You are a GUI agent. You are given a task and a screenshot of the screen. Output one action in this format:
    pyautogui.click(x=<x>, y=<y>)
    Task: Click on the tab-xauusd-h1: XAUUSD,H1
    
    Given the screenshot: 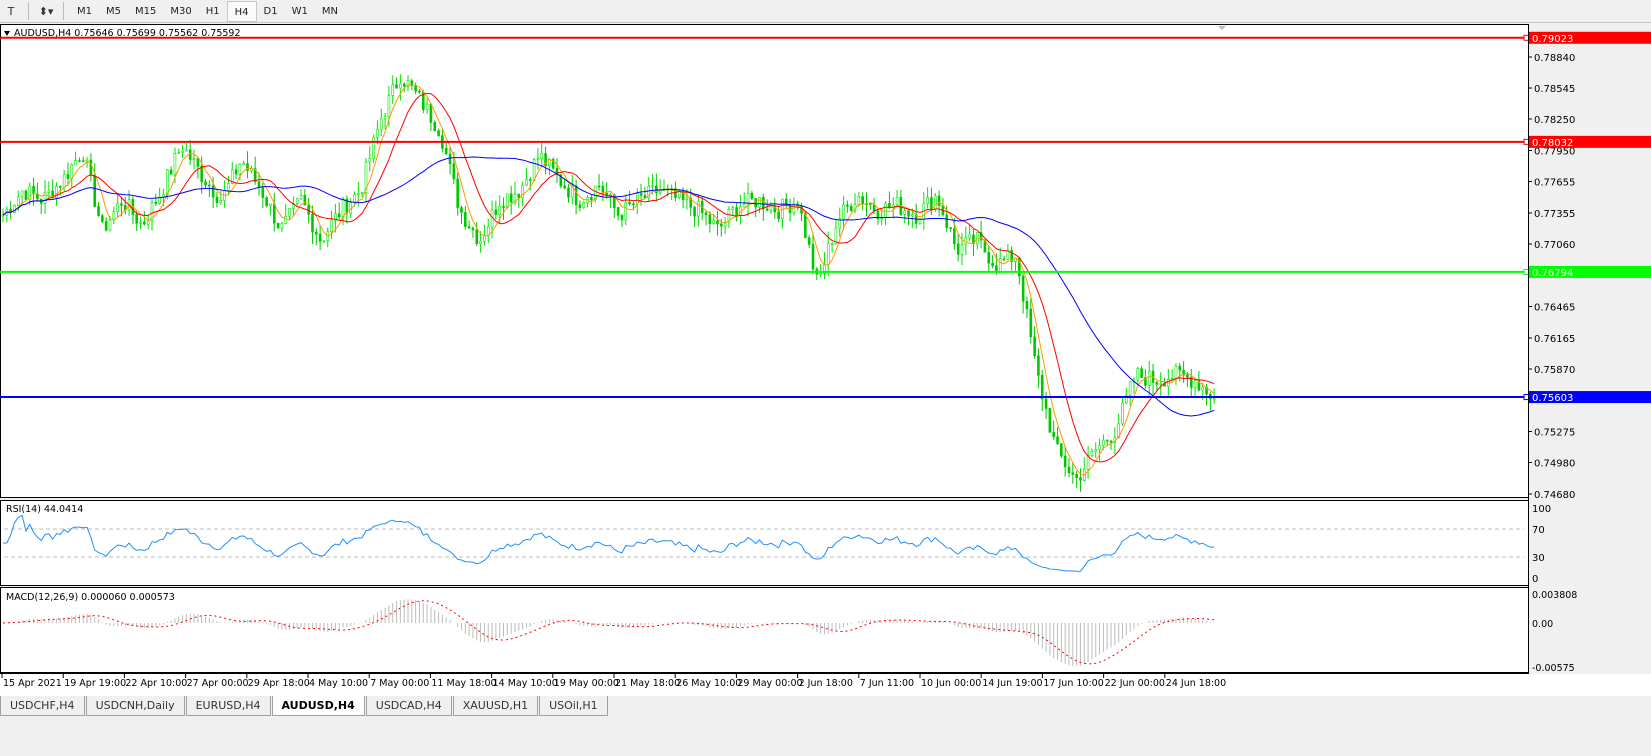 What is the action you would take?
    pyautogui.click(x=495, y=706)
    